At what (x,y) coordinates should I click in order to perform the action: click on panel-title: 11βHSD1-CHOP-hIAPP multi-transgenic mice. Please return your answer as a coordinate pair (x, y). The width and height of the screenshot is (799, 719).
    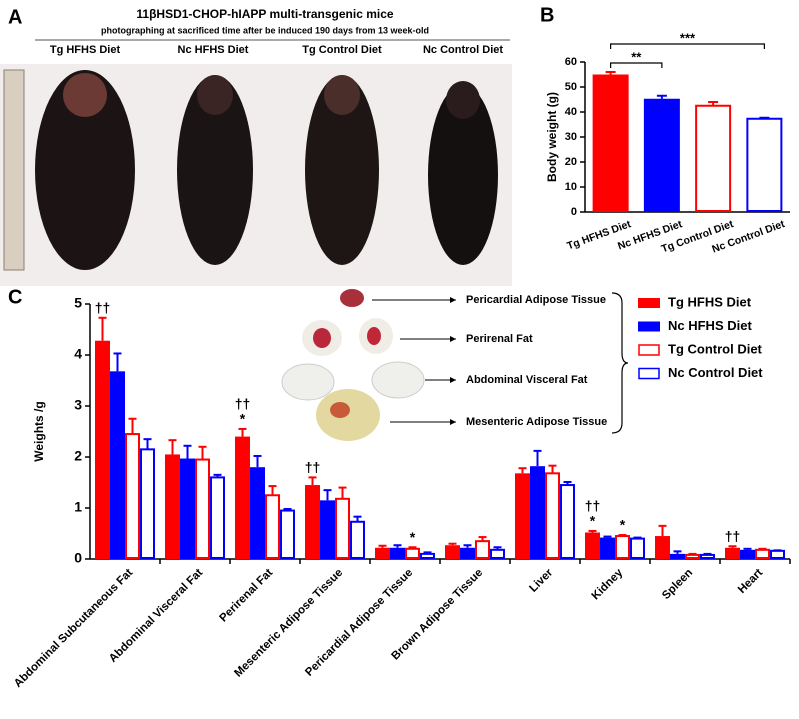
    Looking at the image, I should click on (264, 14).